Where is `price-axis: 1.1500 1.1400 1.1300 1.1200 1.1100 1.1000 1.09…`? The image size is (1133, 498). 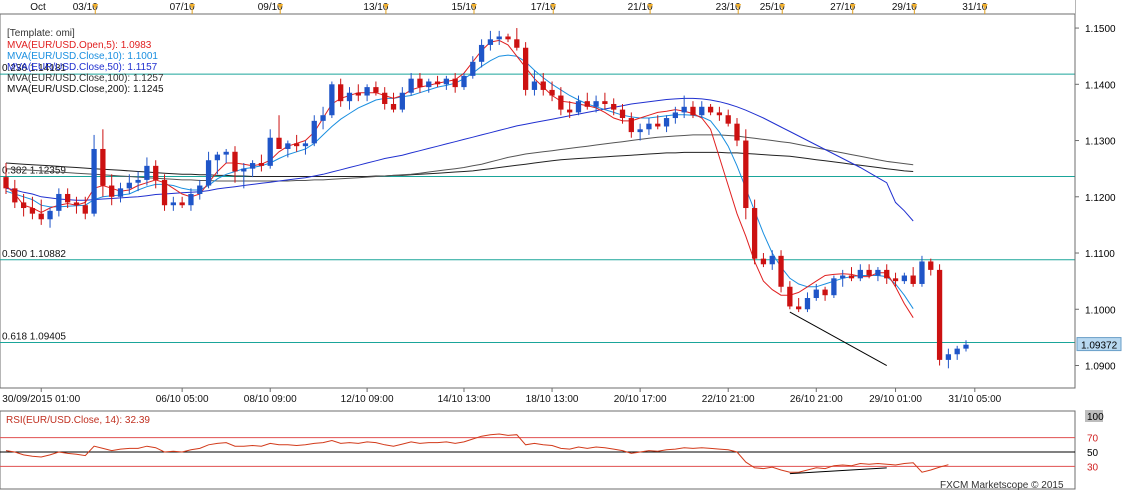 price-axis: 1.1500 1.1400 1.1300 1.1200 1.1100 1.1000 1.09… is located at coordinates (1095, 194).